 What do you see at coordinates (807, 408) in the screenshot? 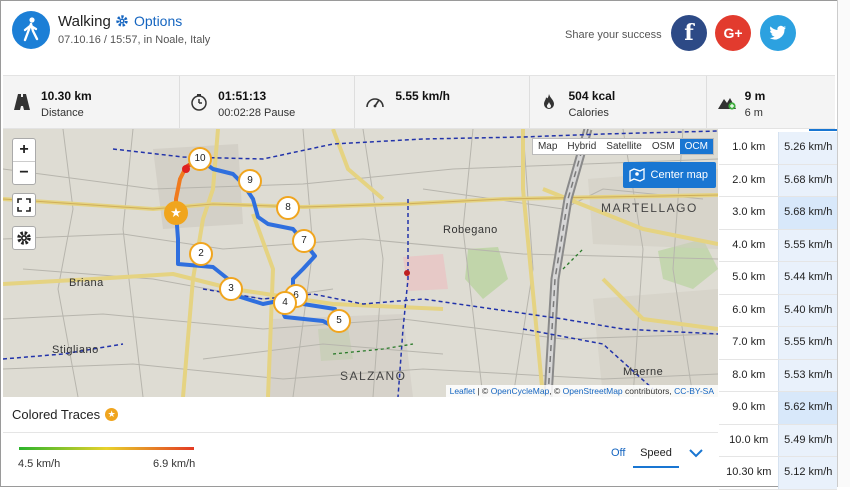
I see `split-speed: 5.62 km/h` at bounding box center [807, 408].